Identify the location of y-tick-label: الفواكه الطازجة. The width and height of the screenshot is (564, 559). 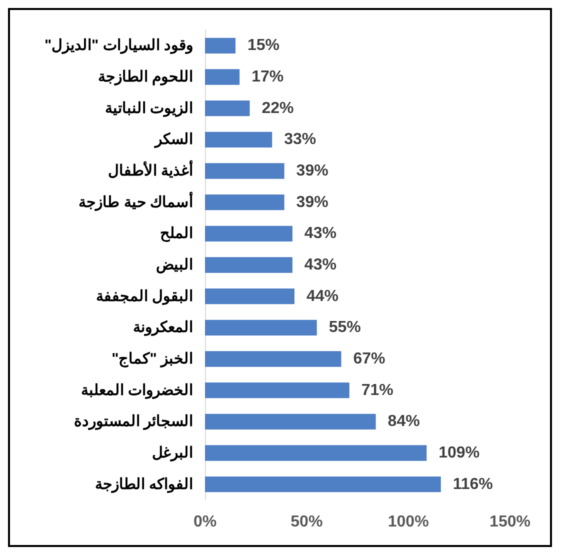
(143, 484).